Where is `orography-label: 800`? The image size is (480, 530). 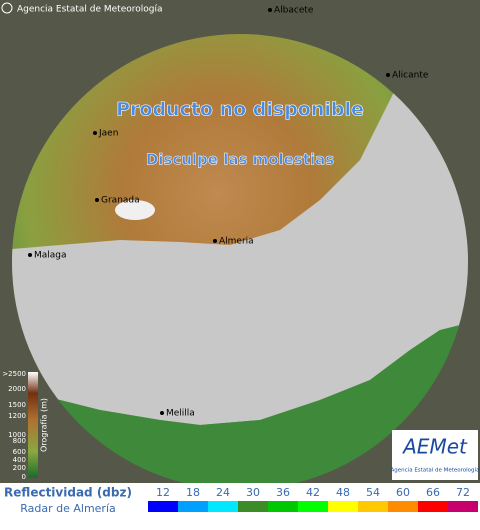 orography-label: 800 is located at coordinates (19, 441).